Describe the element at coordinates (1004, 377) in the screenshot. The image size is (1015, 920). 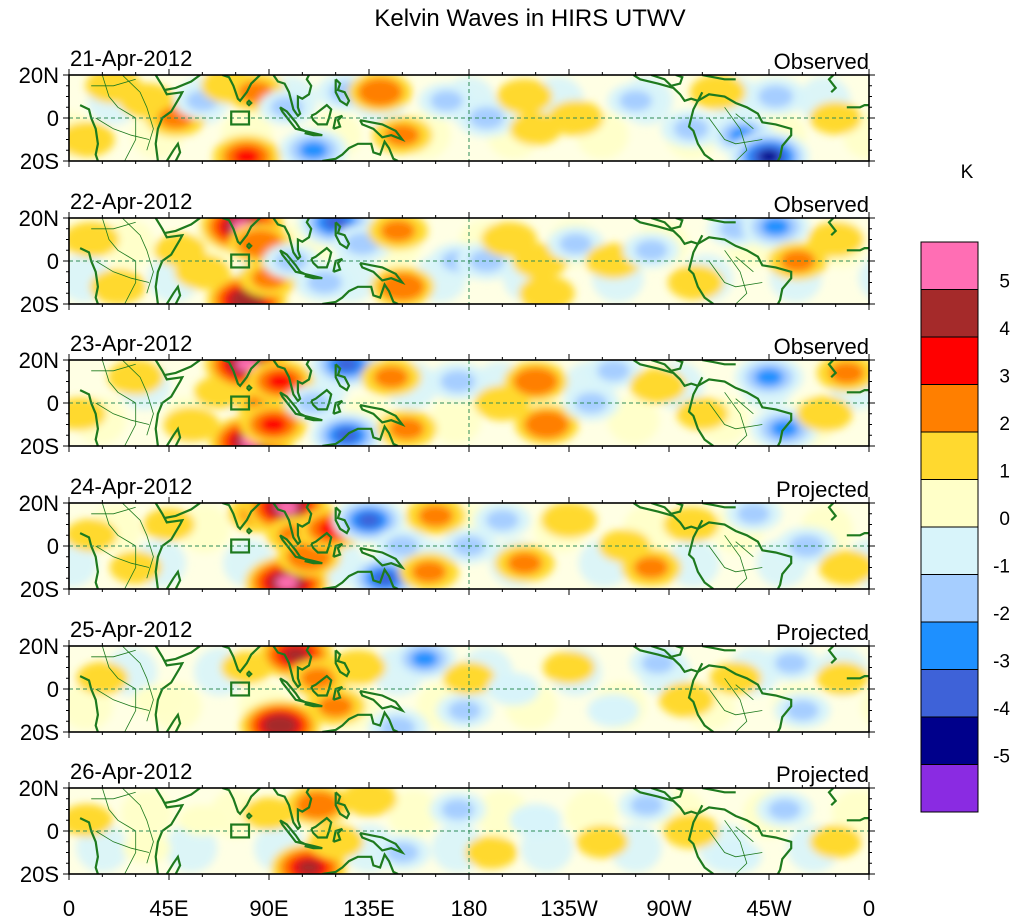
I see `colorbar-level-label: 3` at that location.